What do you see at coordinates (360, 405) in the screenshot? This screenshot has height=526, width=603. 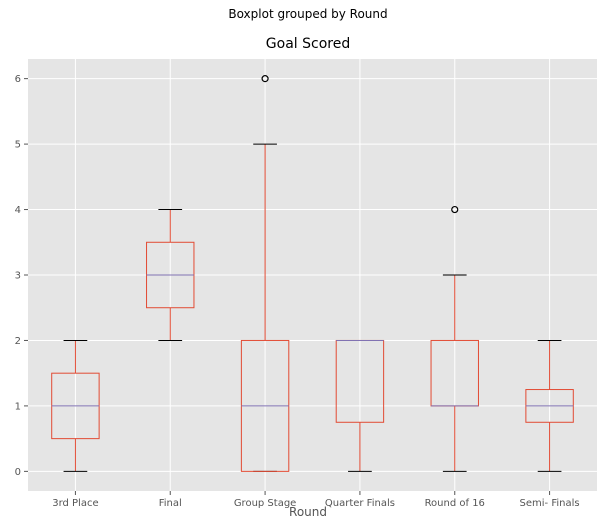 I see `box-quarter-finals` at bounding box center [360, 405].